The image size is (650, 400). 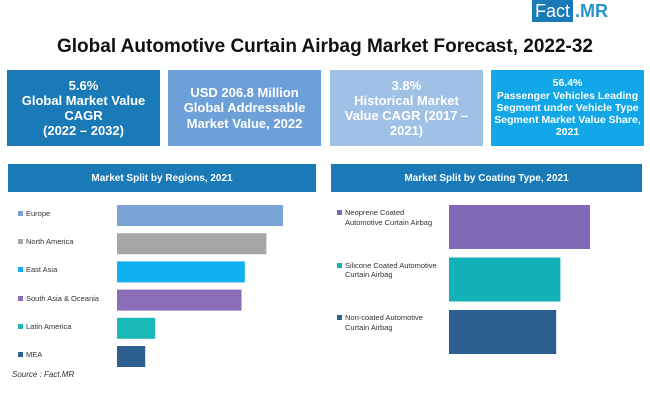 I want to click on brand-logo-fact: Fact, so click(x=553, y=11).